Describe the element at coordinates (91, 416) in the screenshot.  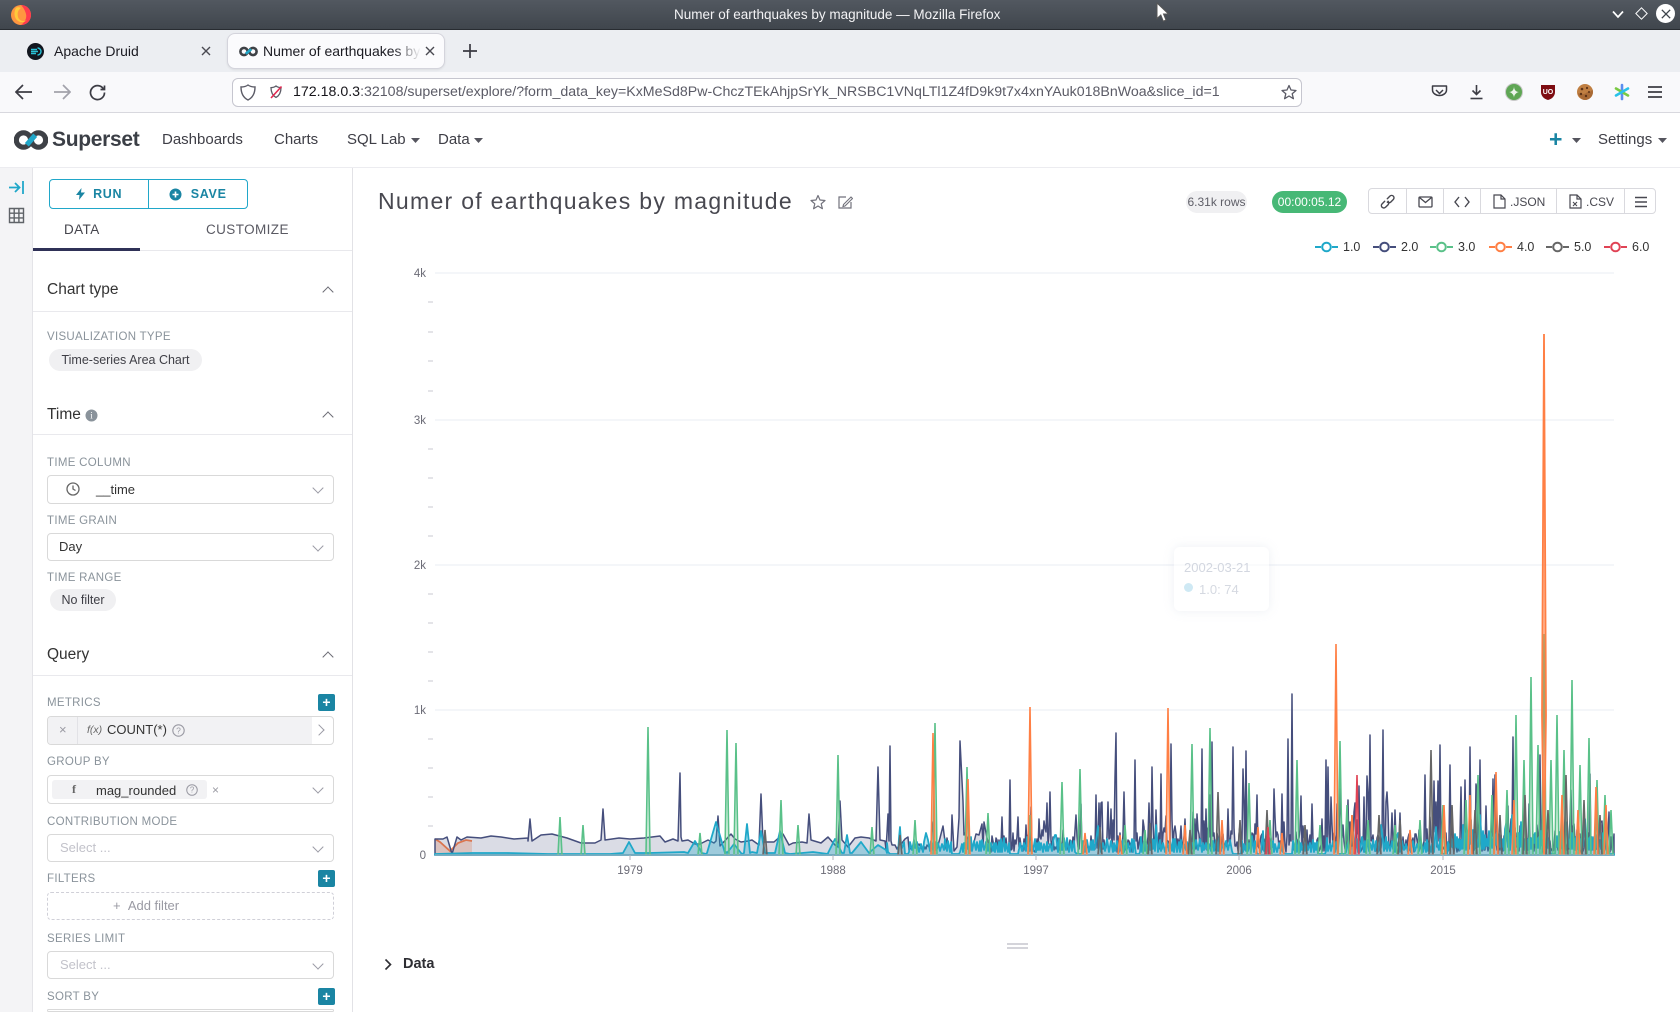
I see `svg-text: i` at that location.